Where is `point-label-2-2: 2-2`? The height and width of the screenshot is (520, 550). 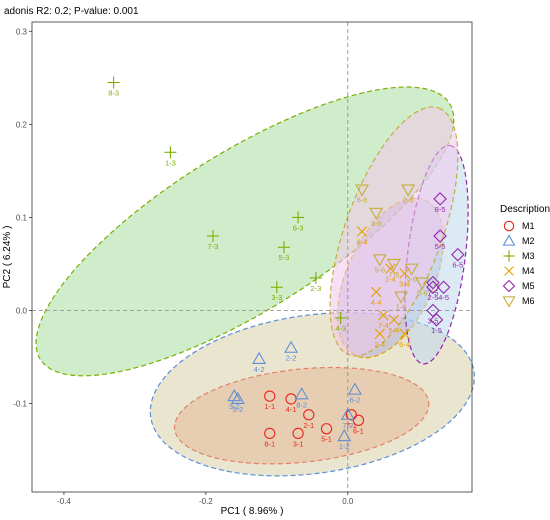
point-label-2-2: 2-2 is located at coordinates (291, 358).